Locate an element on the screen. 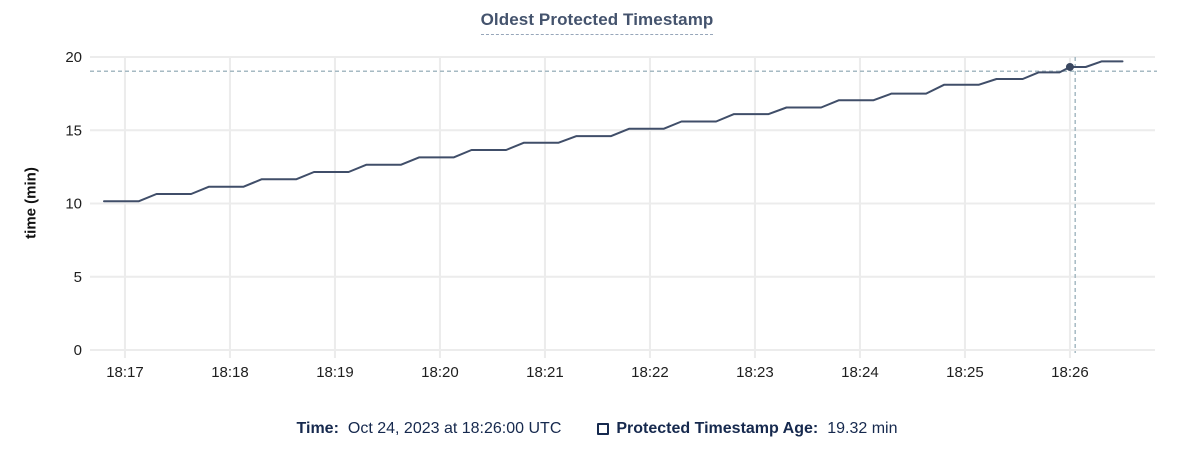 The image size is (1194, 466). series-value: 19.32 min is located at coordinates (862, 428).